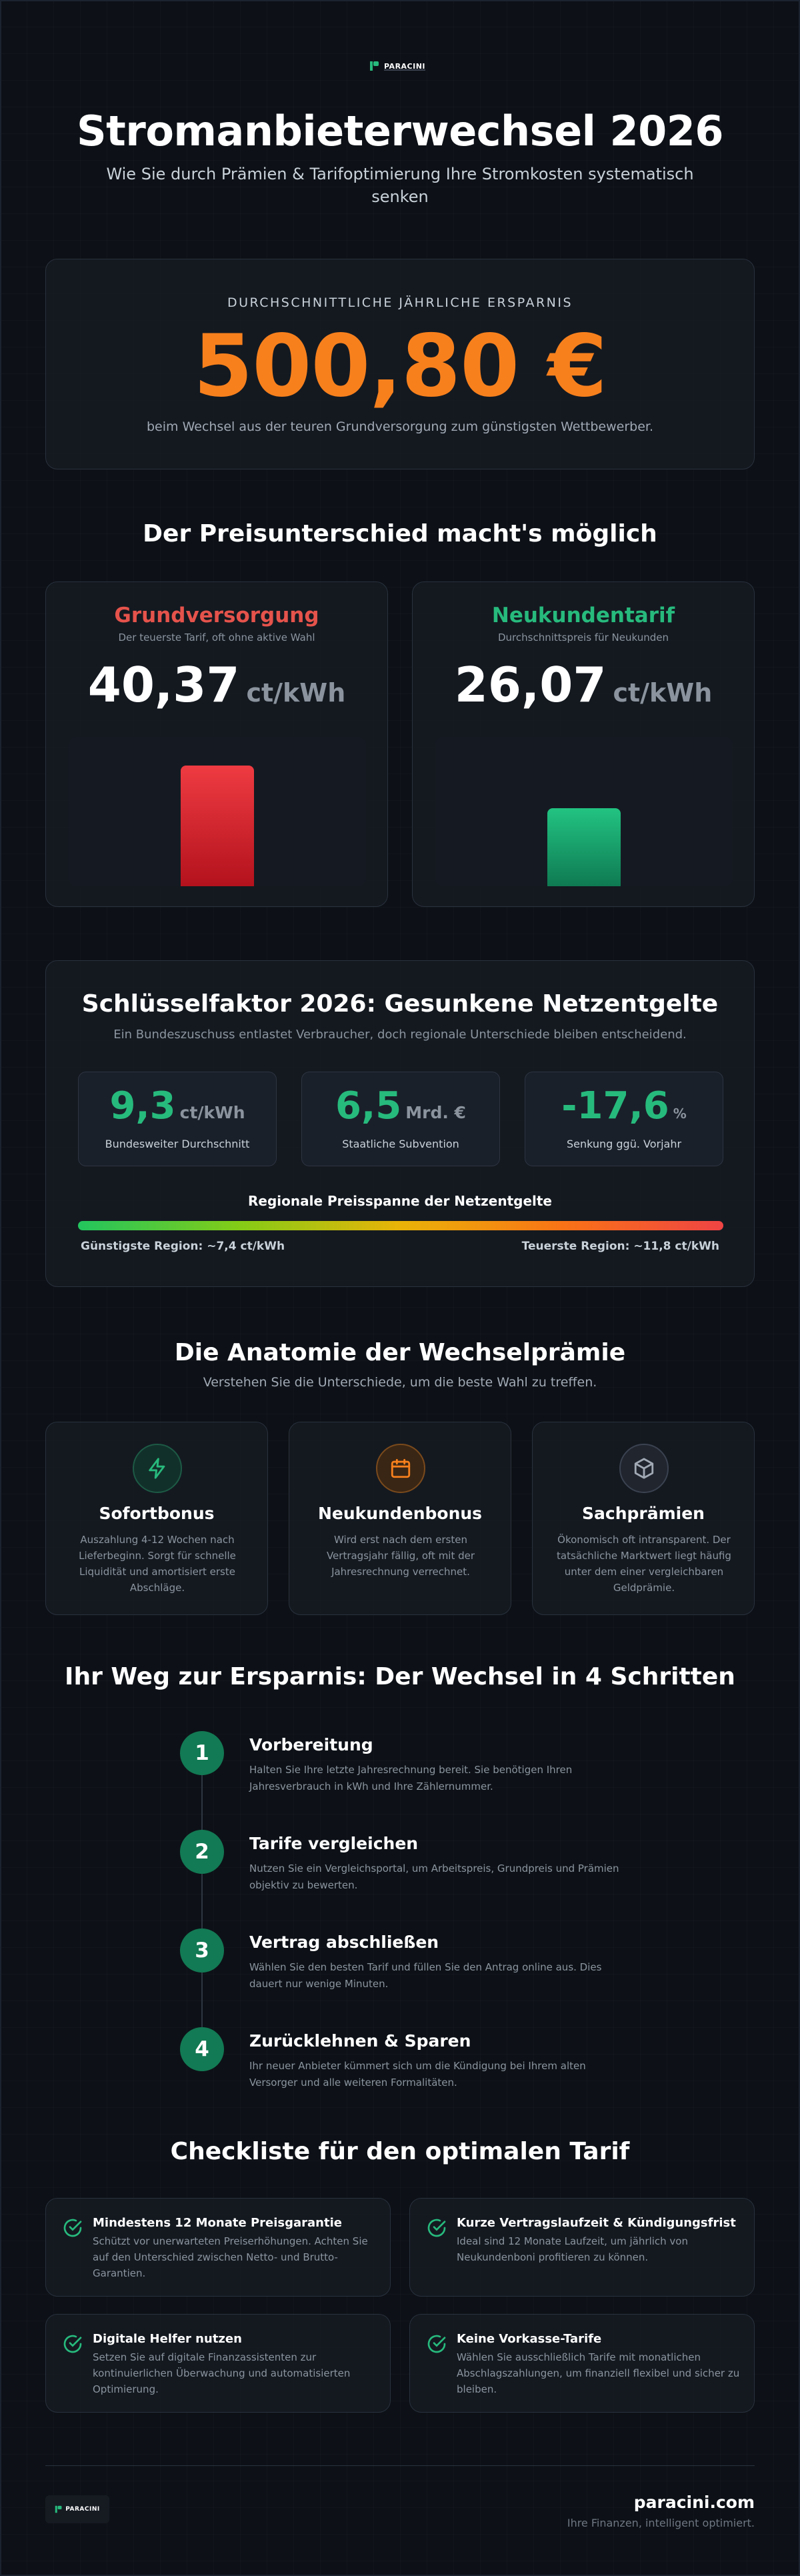  I want to click on price-card-value: 26,07 ct/kWh, so click(583, 685).